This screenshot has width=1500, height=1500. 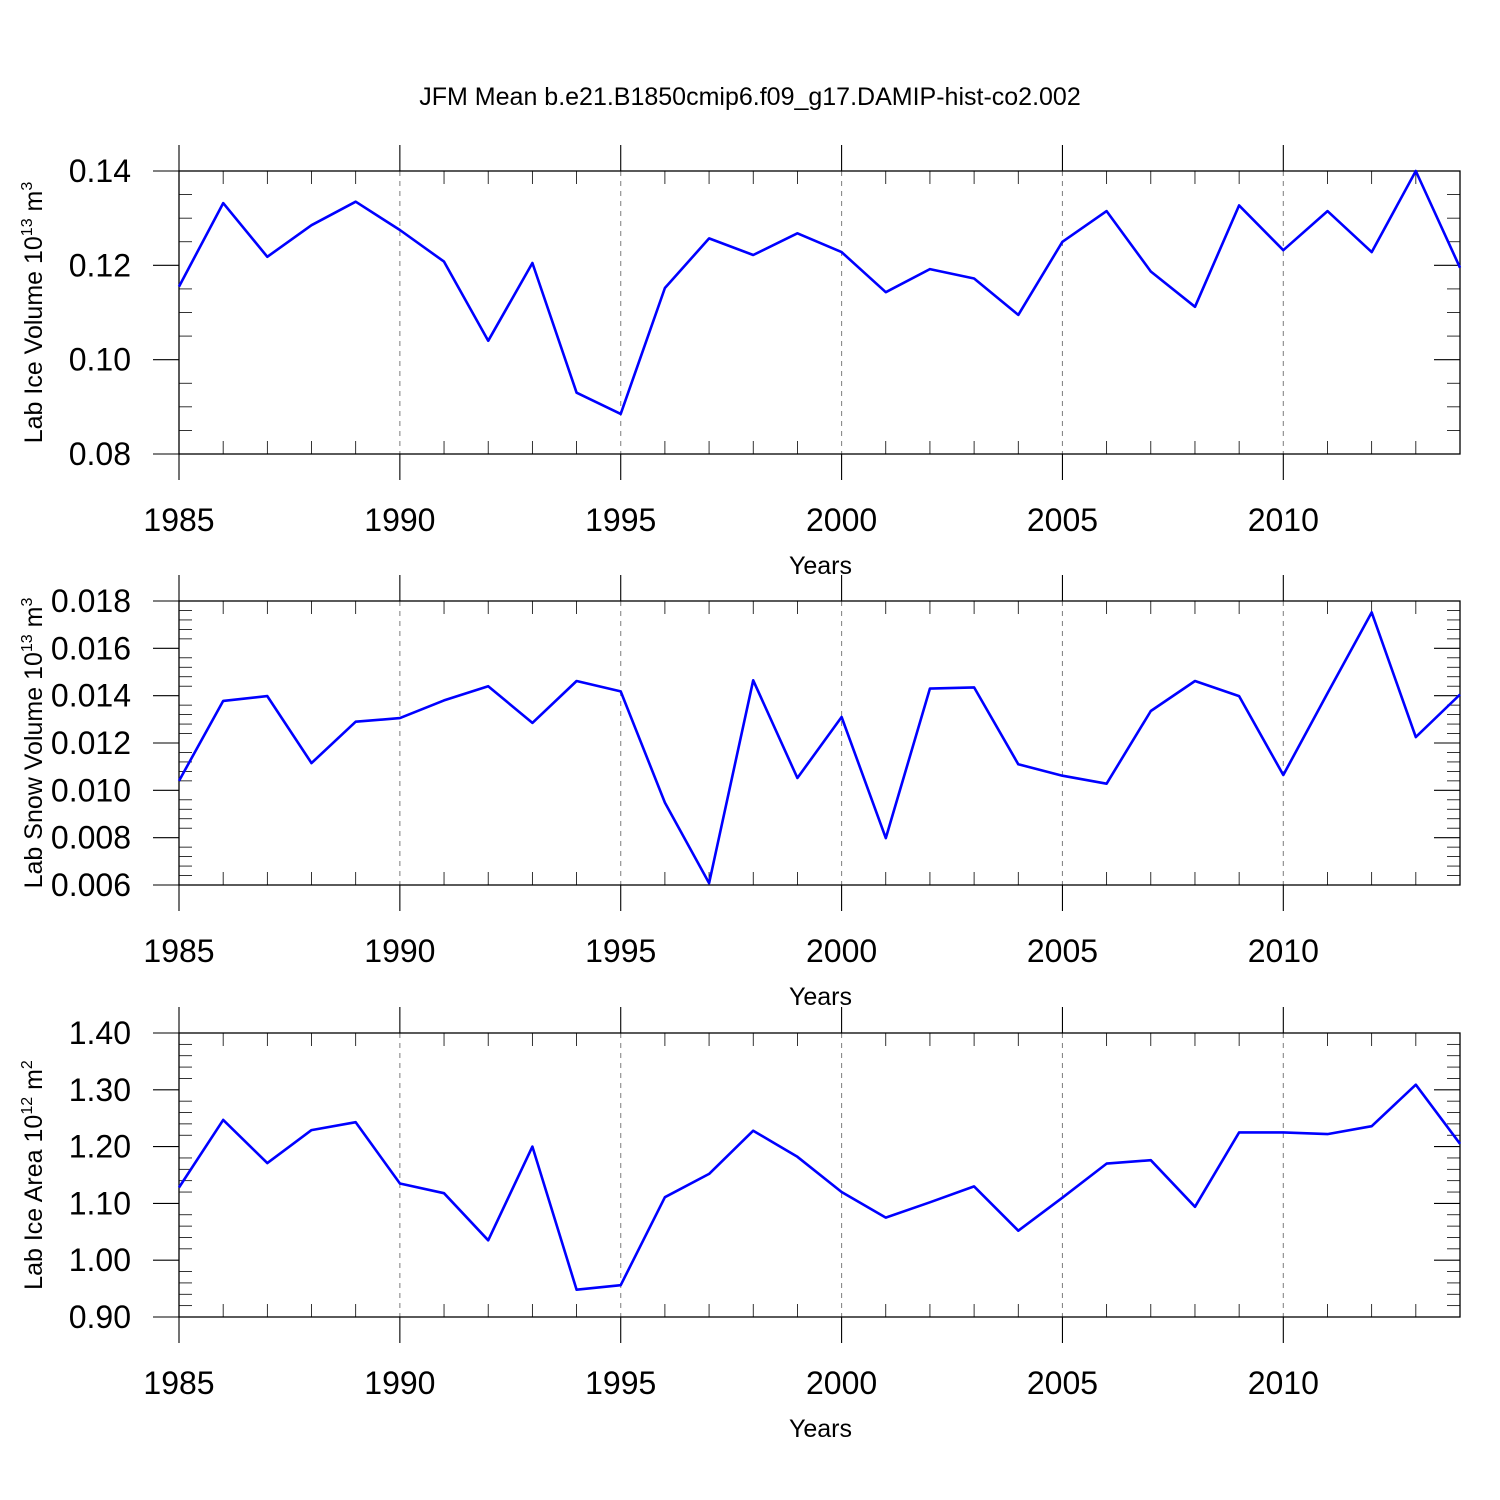 What do you see at coordinates (34, 339) in the screenshot?
I see `y-axis-label-base: Lab Ice Volume 10` at bounding box center [34, 339].